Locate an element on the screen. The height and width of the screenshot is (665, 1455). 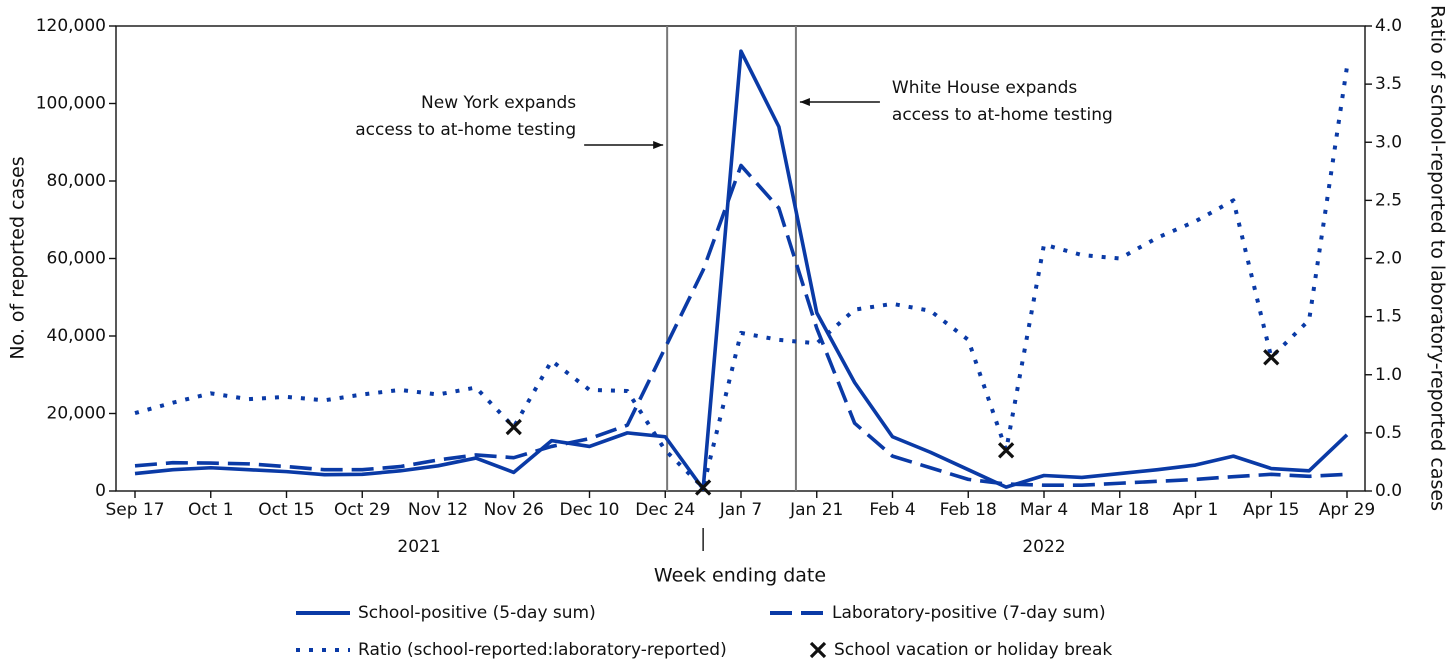
y-tick-label: 120,000 is located at coordinates (71, 26).